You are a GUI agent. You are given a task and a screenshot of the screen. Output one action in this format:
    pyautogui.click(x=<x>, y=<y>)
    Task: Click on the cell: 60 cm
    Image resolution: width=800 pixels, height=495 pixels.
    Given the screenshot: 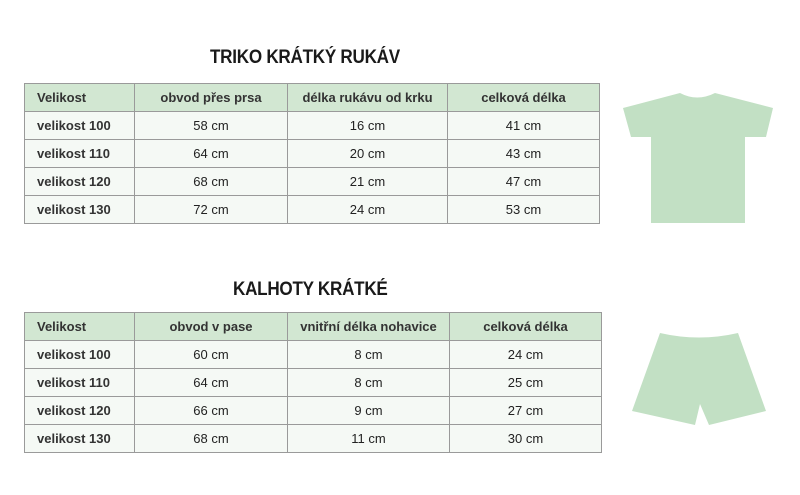 What is the action you would take?
    pyautogui.click(x=211, y=354)
    